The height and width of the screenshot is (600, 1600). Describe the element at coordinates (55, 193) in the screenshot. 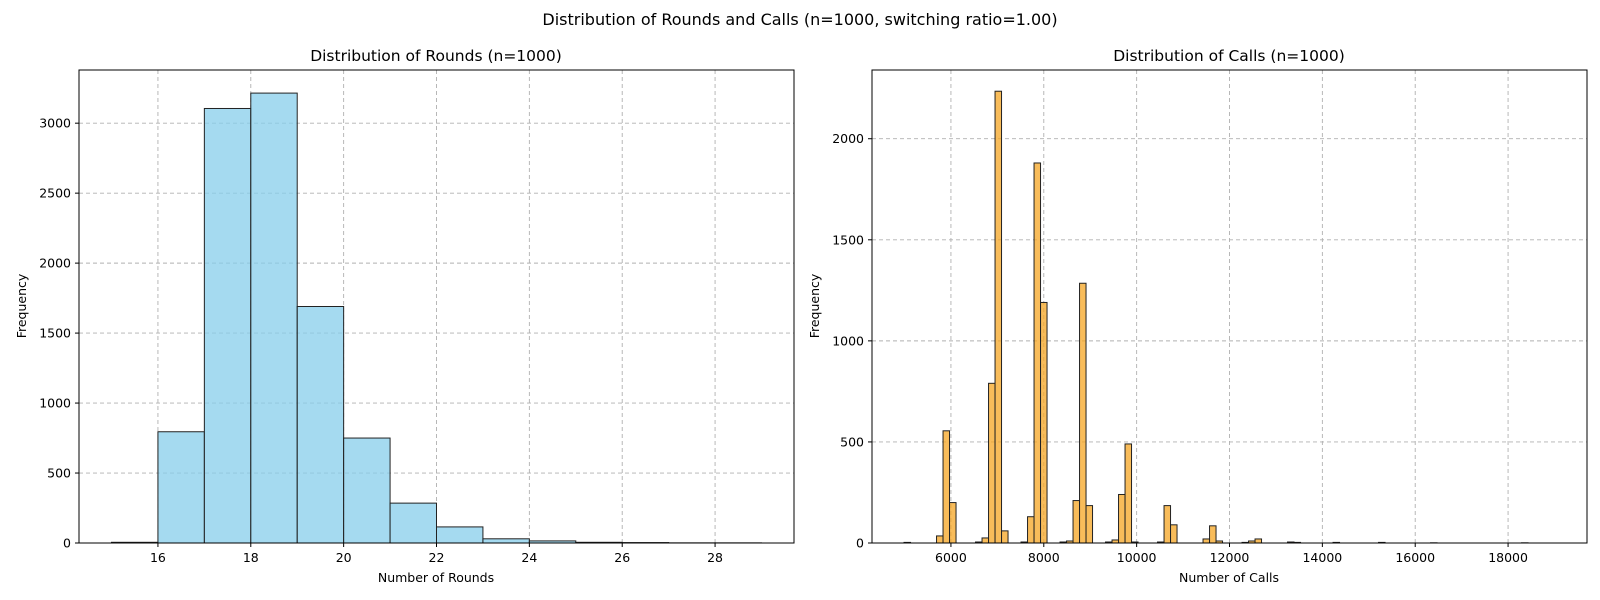

I see `rounds-y-tick-label: 2500` at that location.